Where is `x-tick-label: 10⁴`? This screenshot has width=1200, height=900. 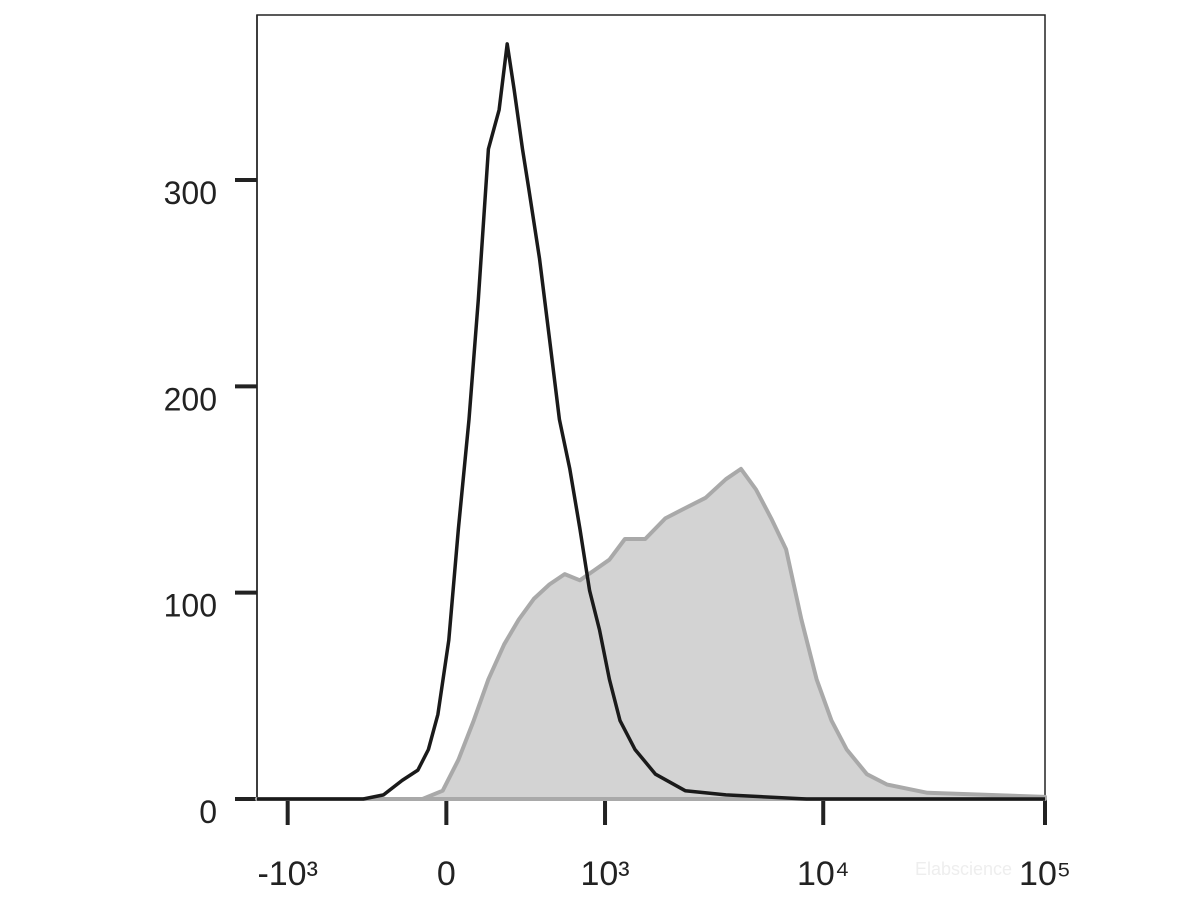 x-tick-label: 10⁴ is located at coordinates (823, 874).